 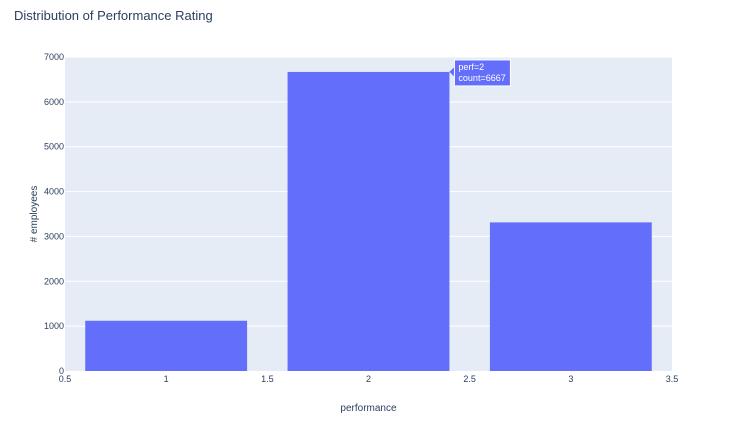 What do you see at coordinates (54, 281) in the screenshot?
I see `y-tick-label: 2000` at bounding box center [54, 281].